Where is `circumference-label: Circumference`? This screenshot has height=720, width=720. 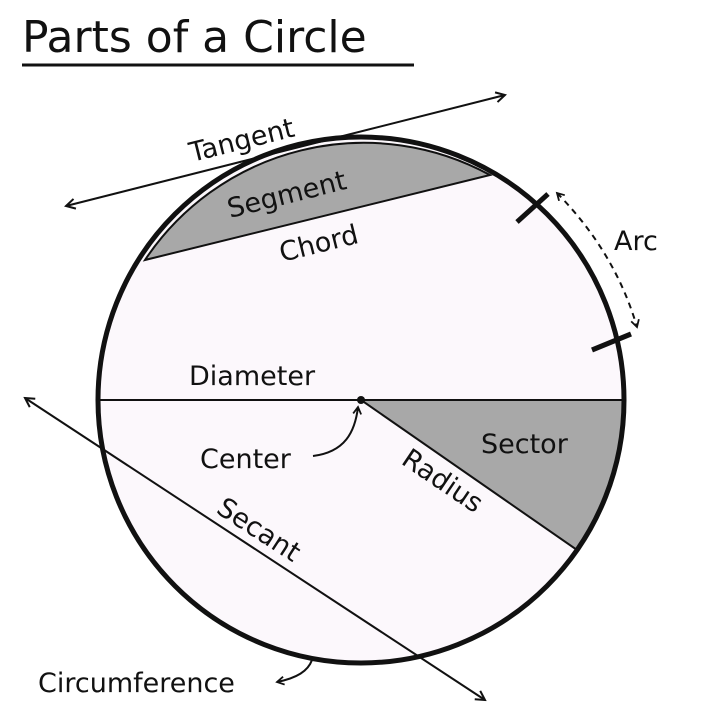 circumference-label: Circumference is located at coordinates (136, 683).